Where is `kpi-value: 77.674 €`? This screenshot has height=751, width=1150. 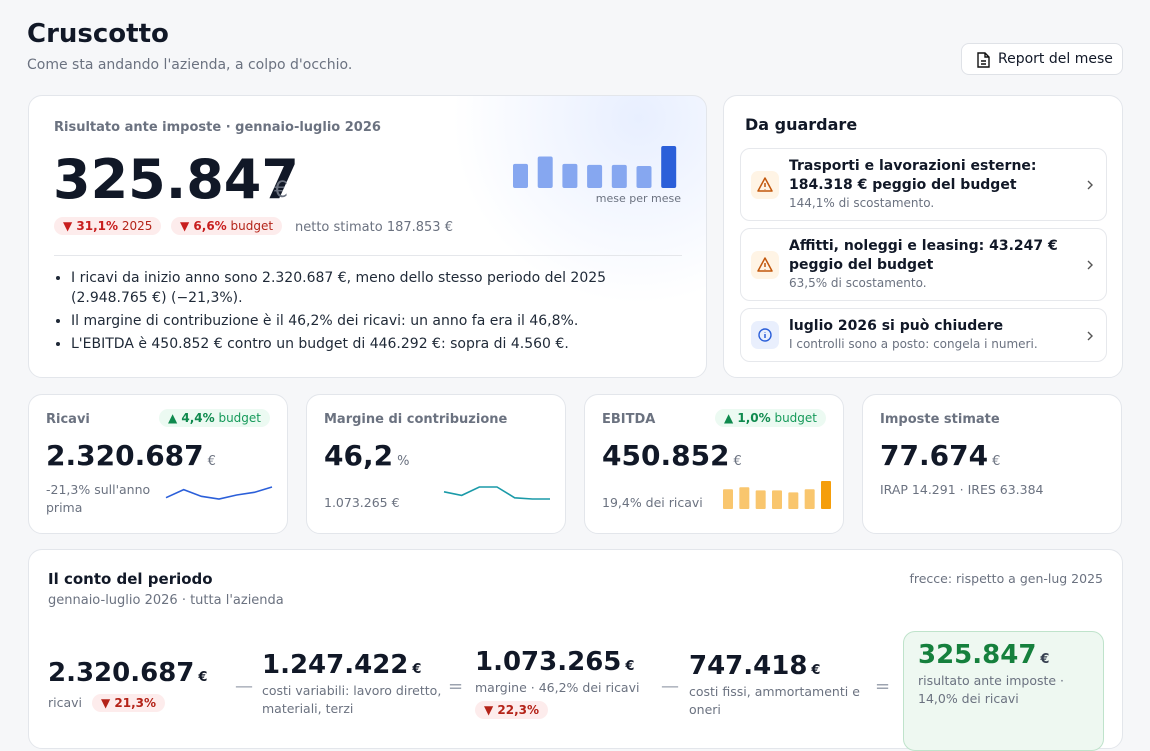
kpi-value: 77.674 € is located at coordinates (940, 455).